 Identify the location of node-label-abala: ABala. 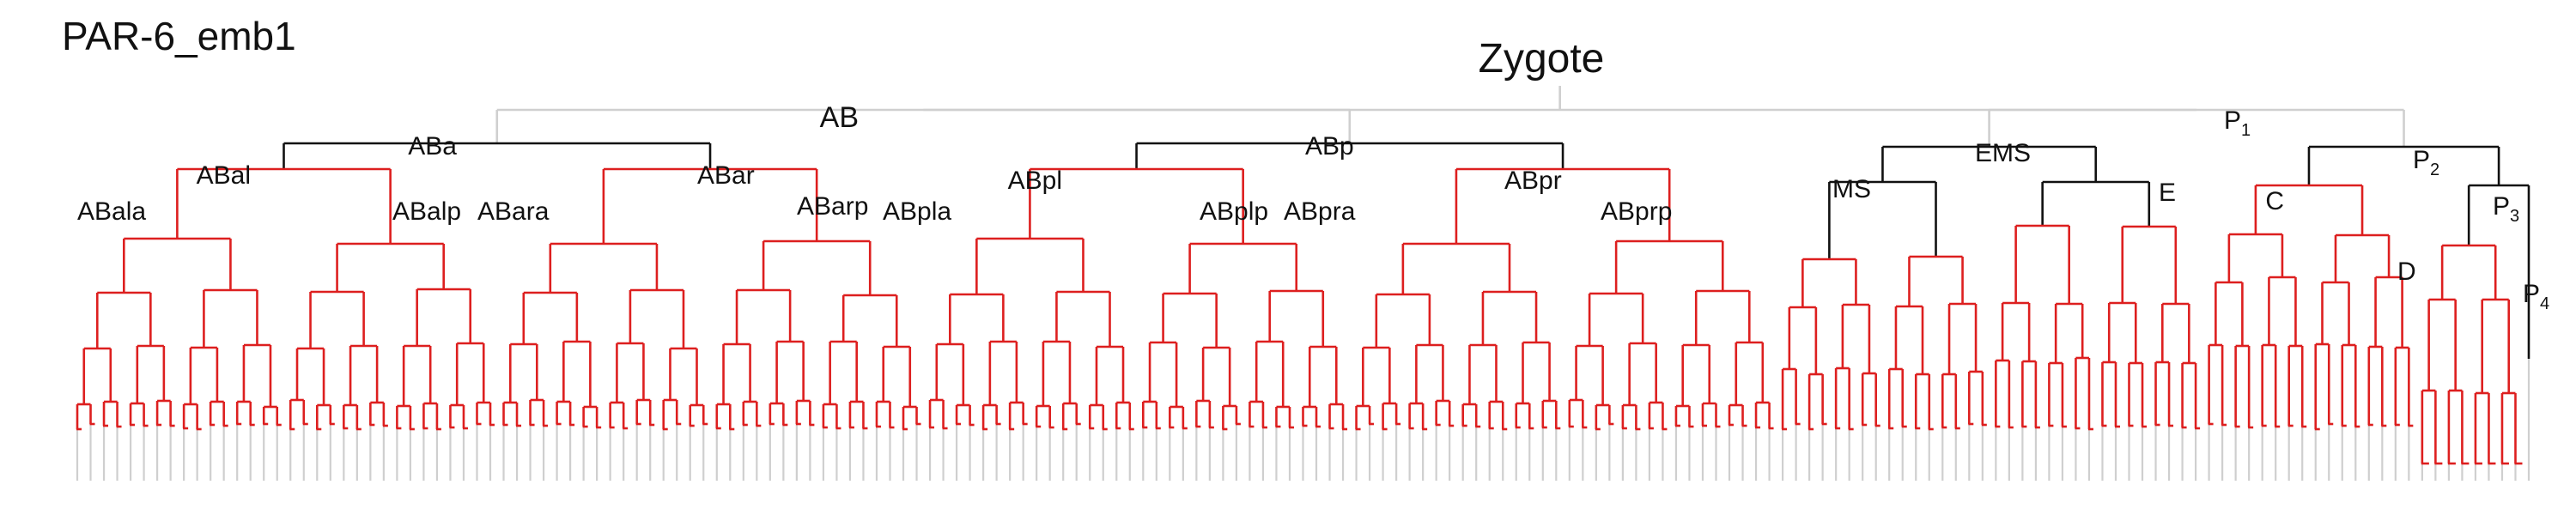
(112, 211).